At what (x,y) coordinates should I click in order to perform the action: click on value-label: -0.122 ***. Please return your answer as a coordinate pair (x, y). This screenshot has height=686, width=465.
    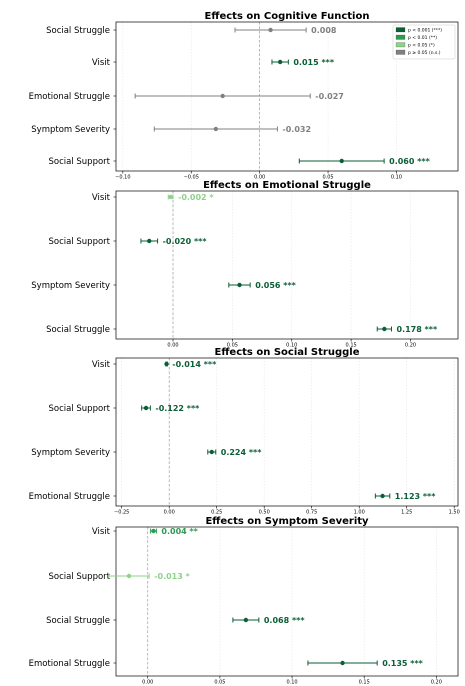
    Looking at the image, I should click on (177, 408).